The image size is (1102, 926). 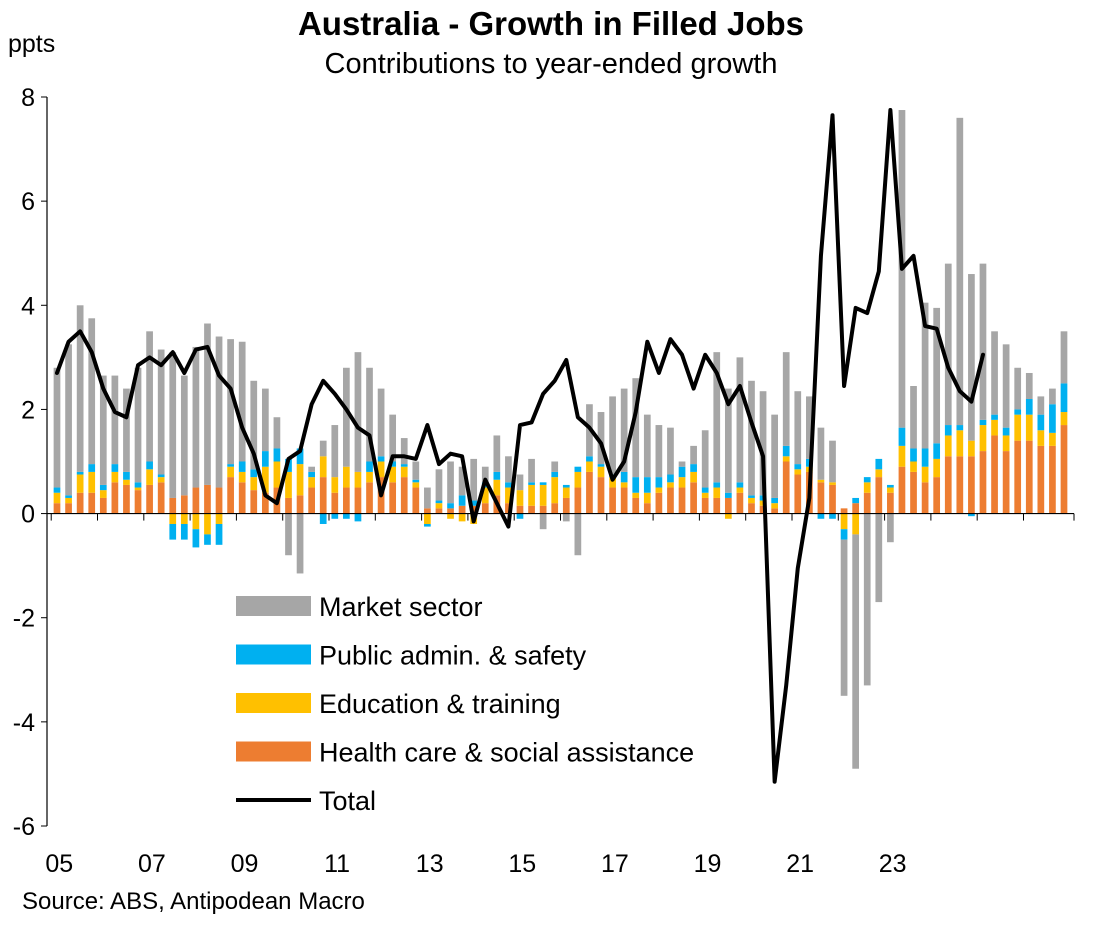 What do you see at coordinates (273, 606) in the screenshot?
I see `legend-swatch` at bounding box center [273, 606].